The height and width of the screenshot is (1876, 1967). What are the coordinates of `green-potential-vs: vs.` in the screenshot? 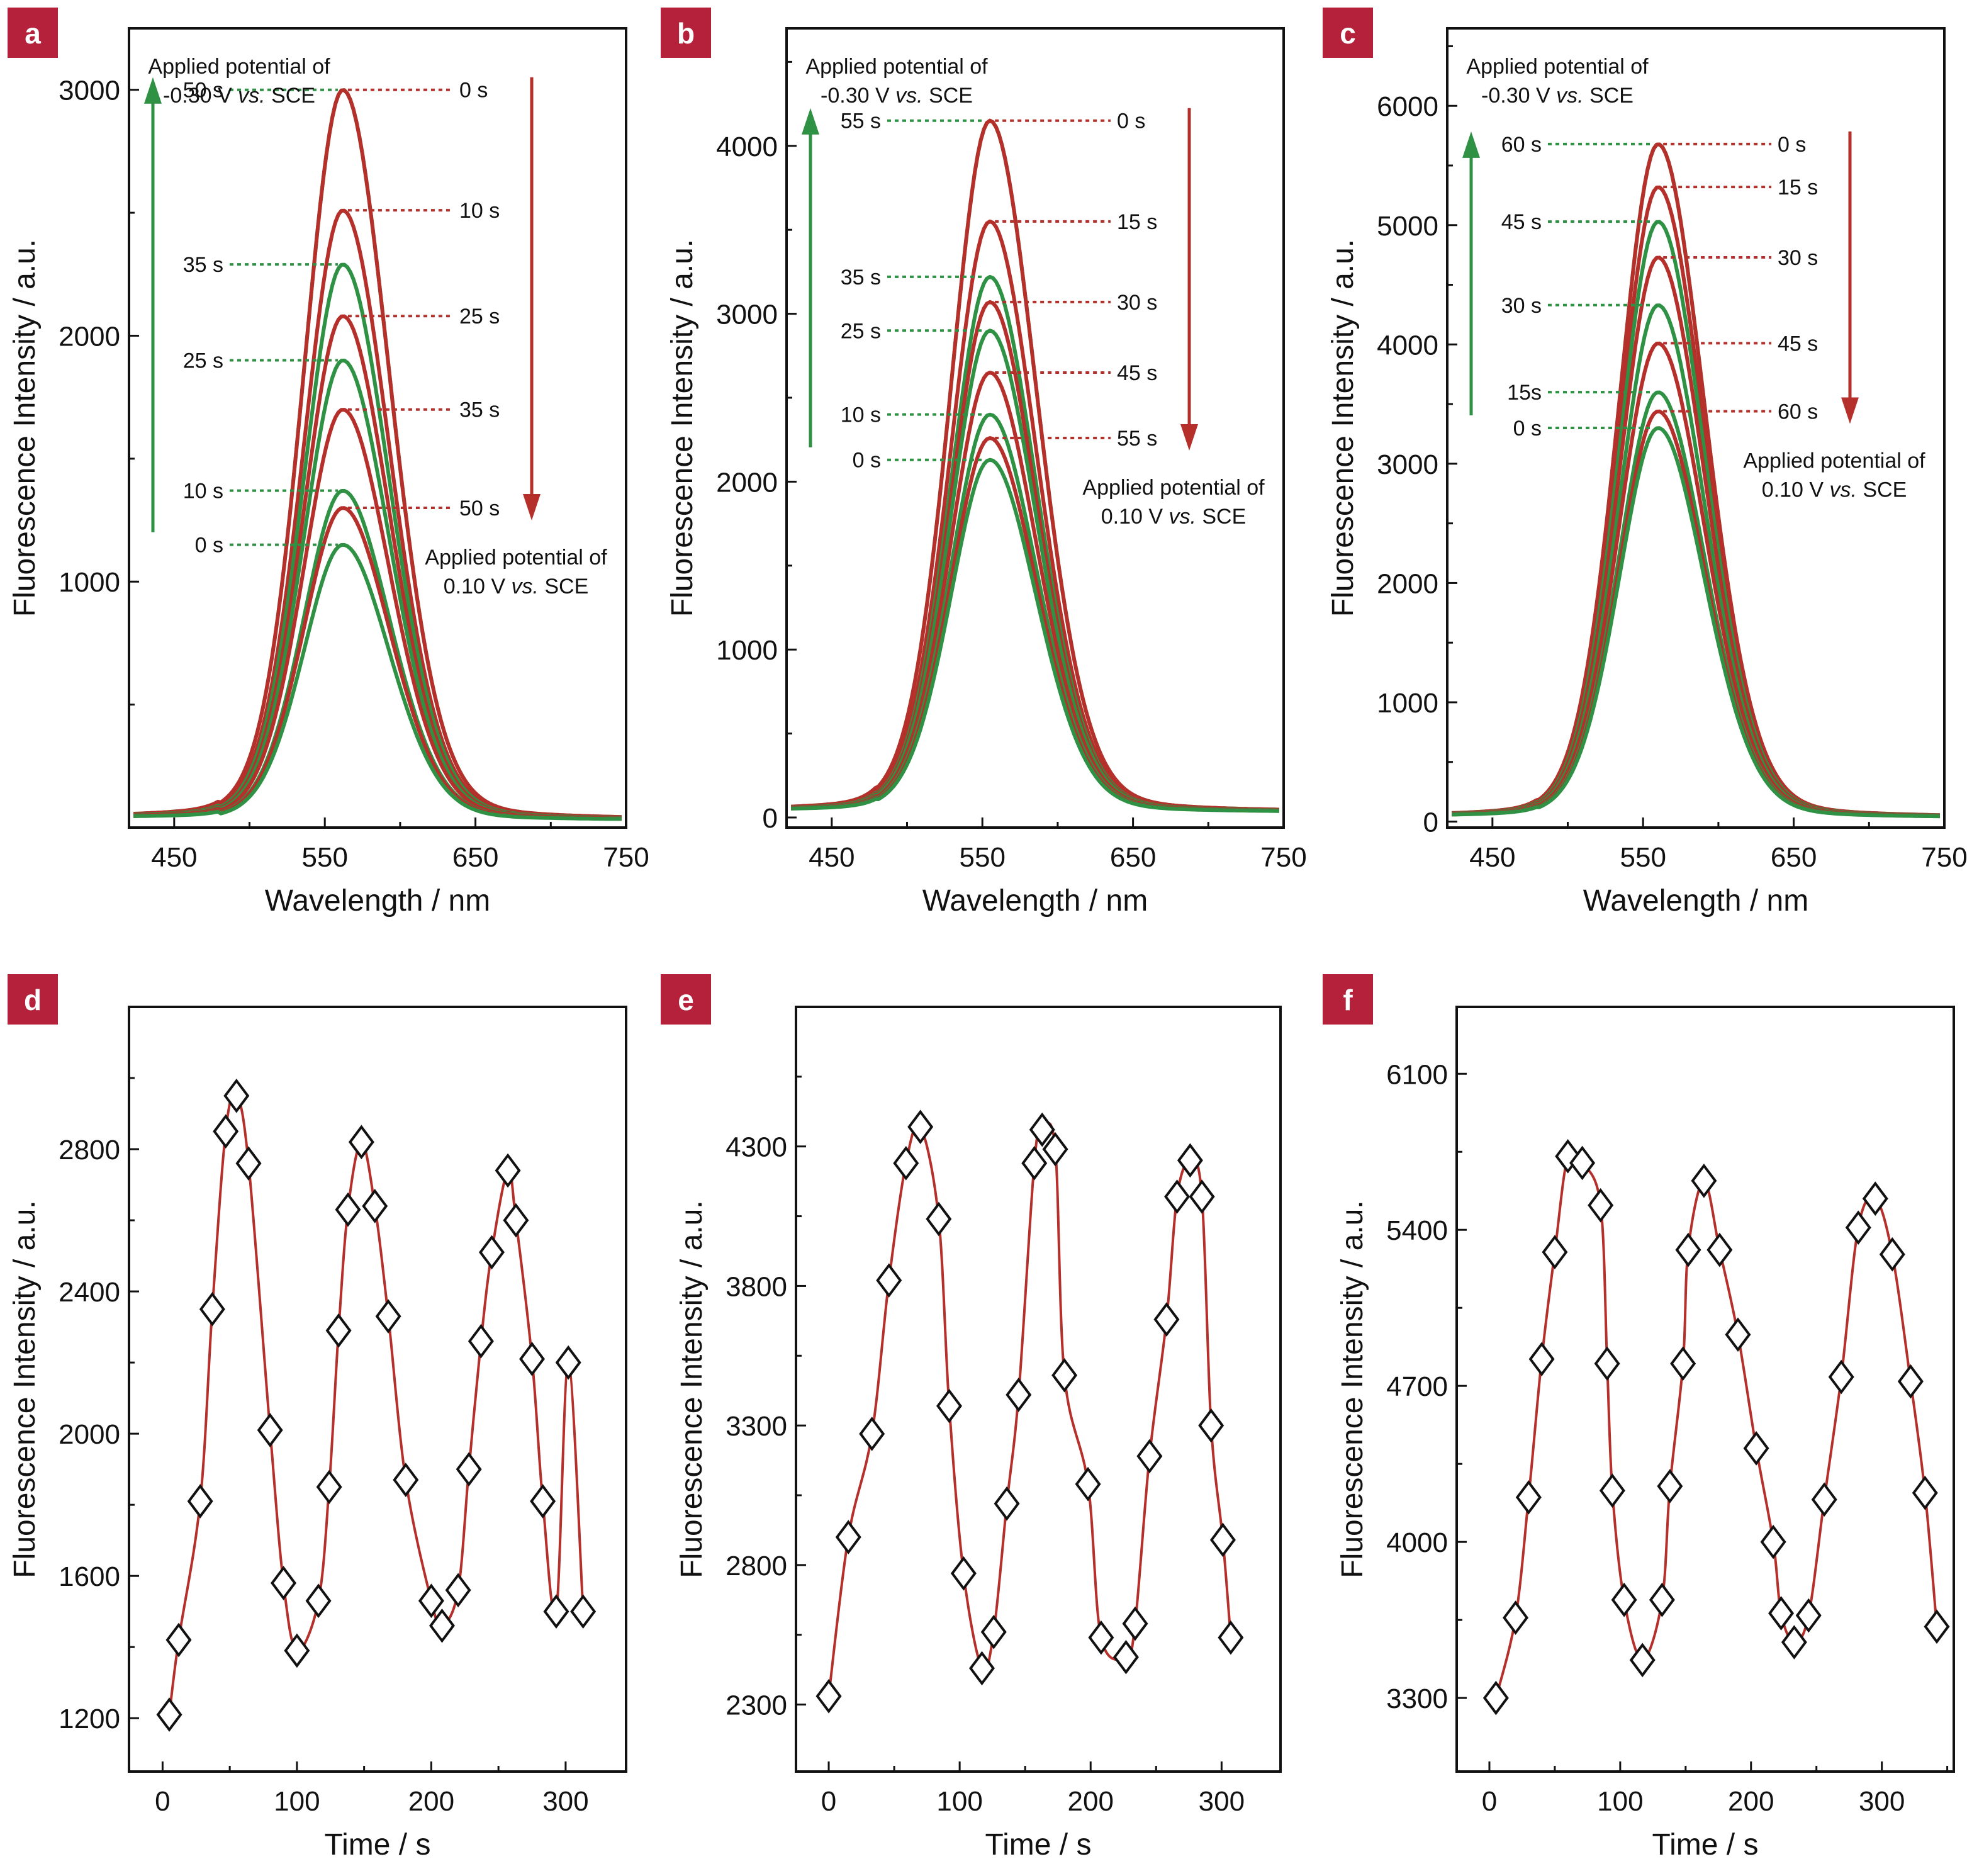 It's located at (908, 96).